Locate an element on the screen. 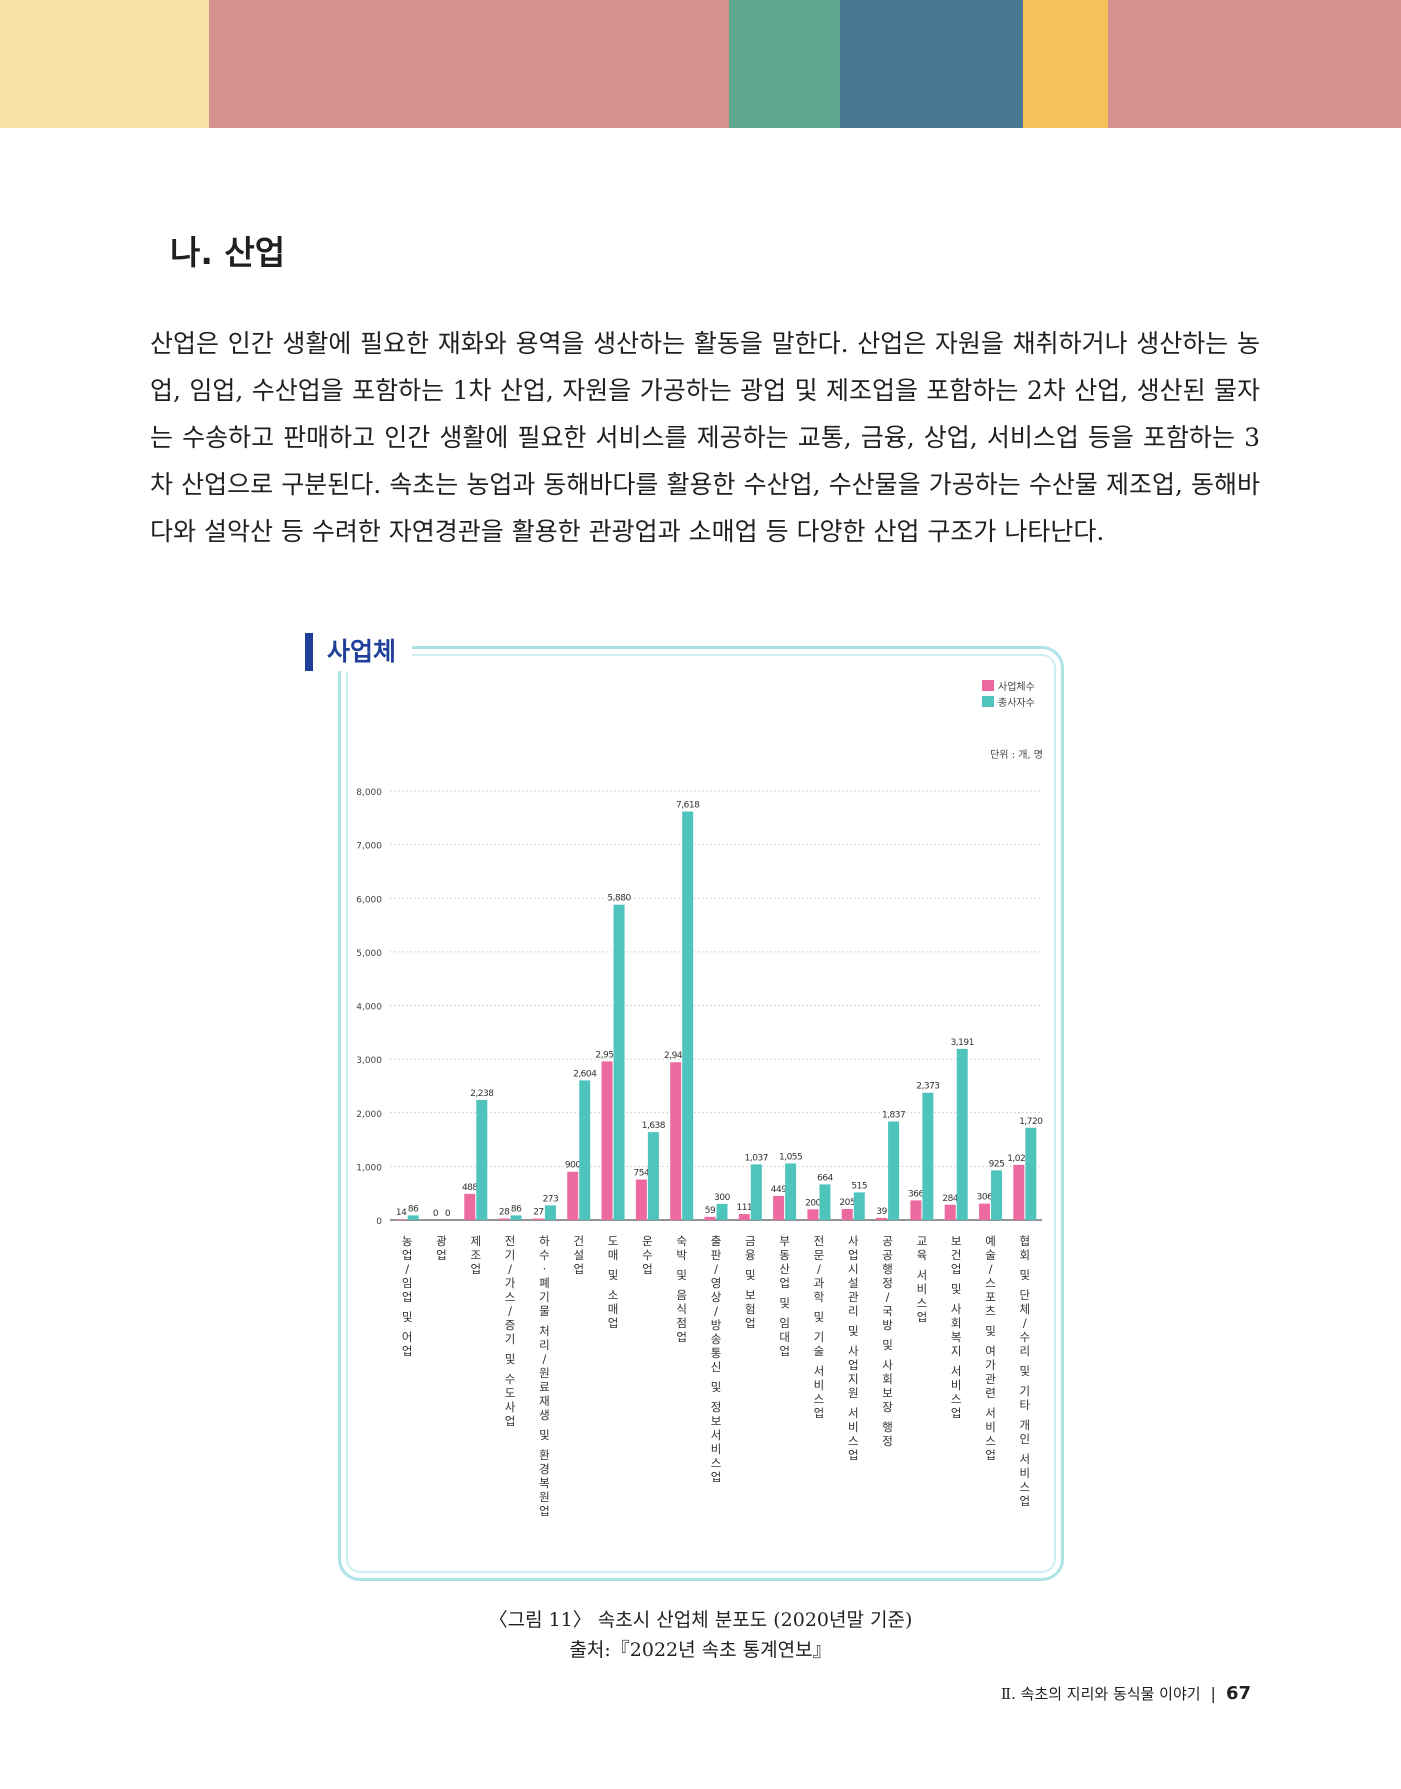 The image size is (1401, 1789). legend-label: 종사자수 is located at coordinates (1016, 703).